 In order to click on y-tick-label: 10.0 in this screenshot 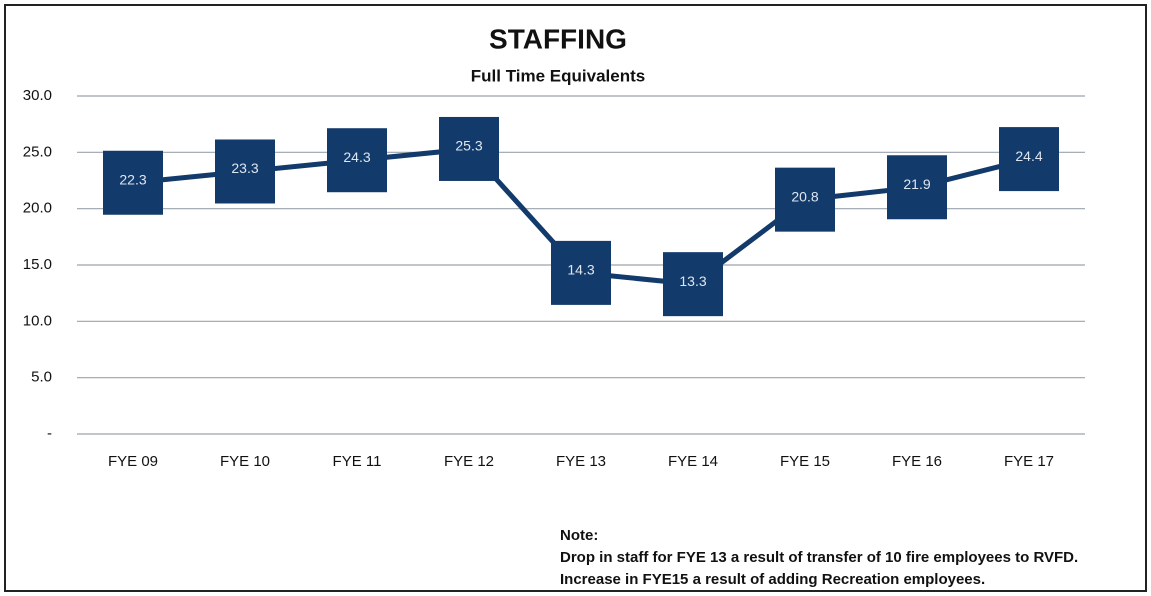, I will do `click(37, 320)`.